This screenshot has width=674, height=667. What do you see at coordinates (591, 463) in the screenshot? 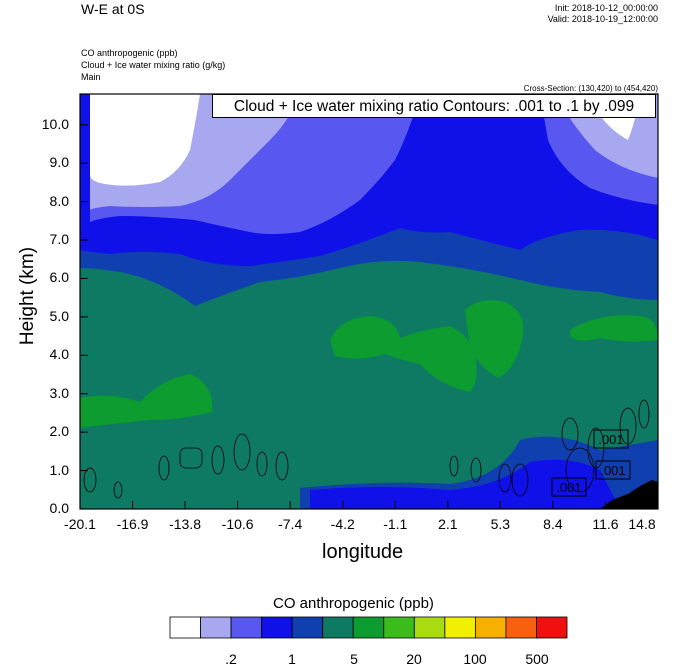
I see `contour-label-boxes: .001 .001 .001` at bounding box center [591, 463].